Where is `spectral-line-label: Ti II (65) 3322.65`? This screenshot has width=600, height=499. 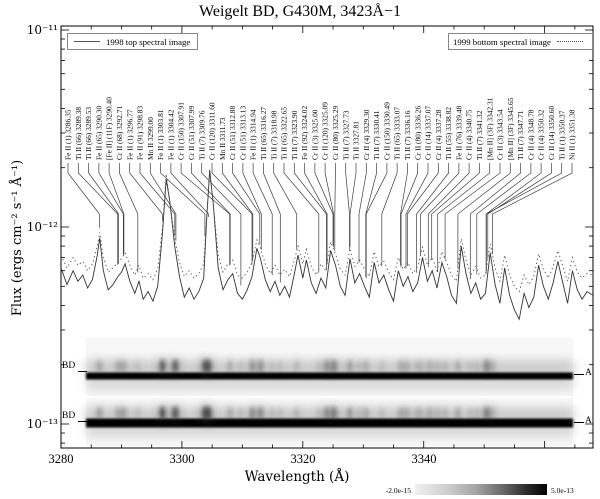
spectral-line-label: Ti II (65) 3322.65 is located at coordinates (284, 133).